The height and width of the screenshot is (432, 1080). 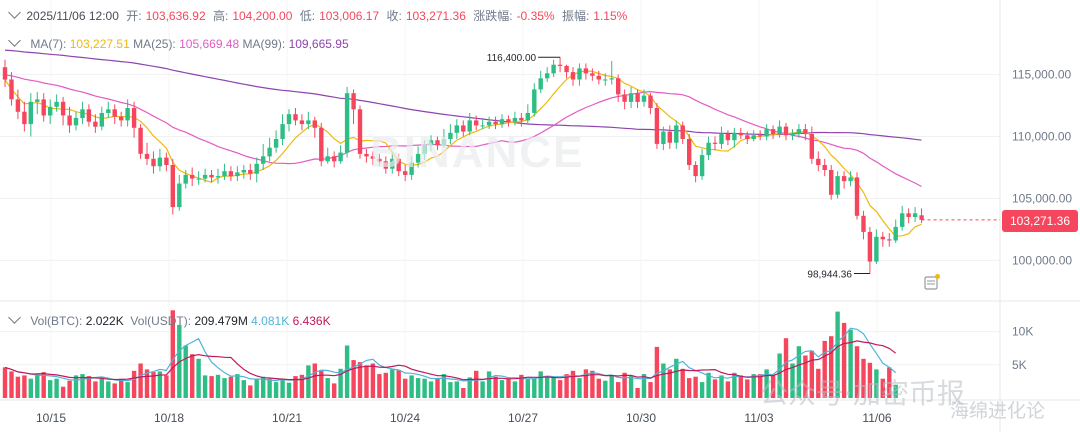 I want to click on low-marker-label: 98,944.36, so click(x=829, y=274).